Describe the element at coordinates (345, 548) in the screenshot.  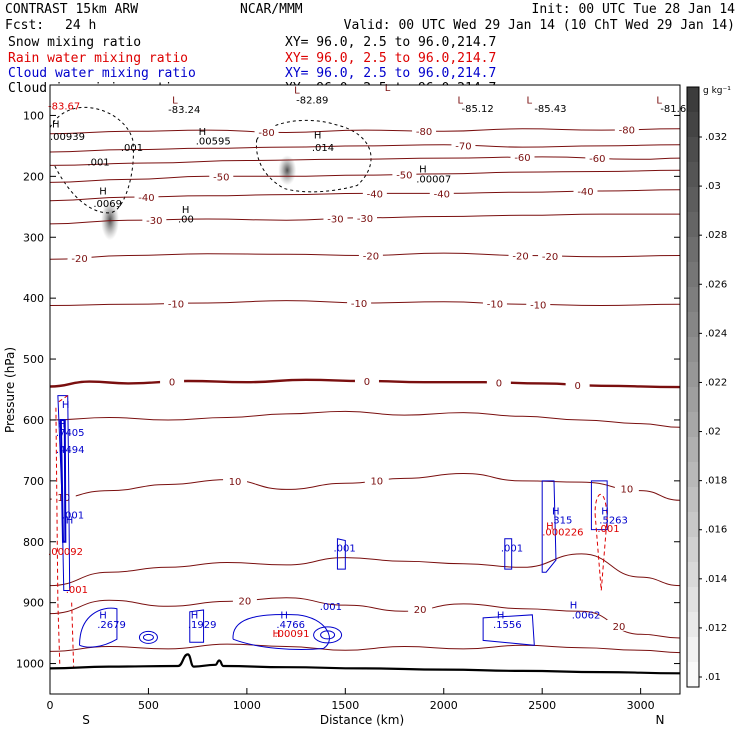
I see `cloud-water-value-label: .001` at that location.